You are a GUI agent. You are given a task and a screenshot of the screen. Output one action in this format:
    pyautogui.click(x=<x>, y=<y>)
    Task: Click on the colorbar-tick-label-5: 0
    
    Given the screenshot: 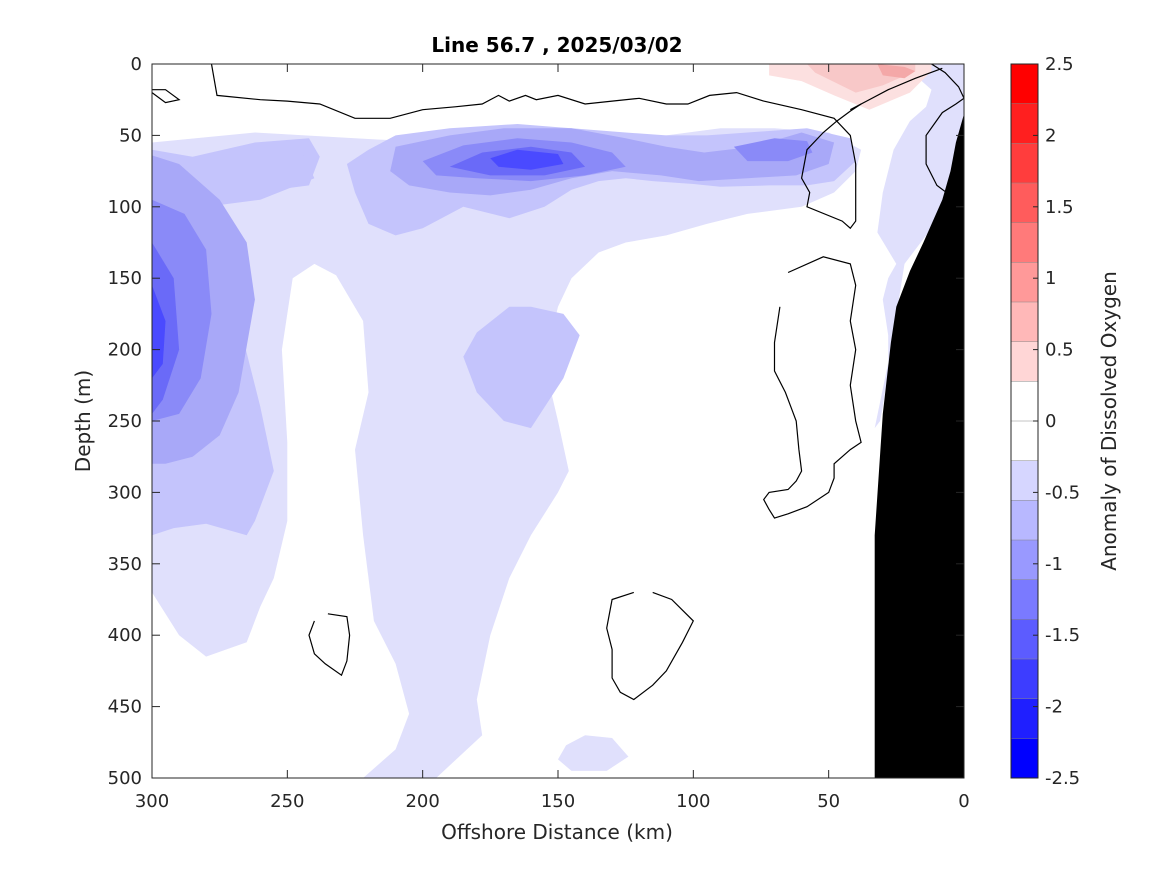 What is the action you would take?
    pyautogui.click(x=1050, y=421)
    